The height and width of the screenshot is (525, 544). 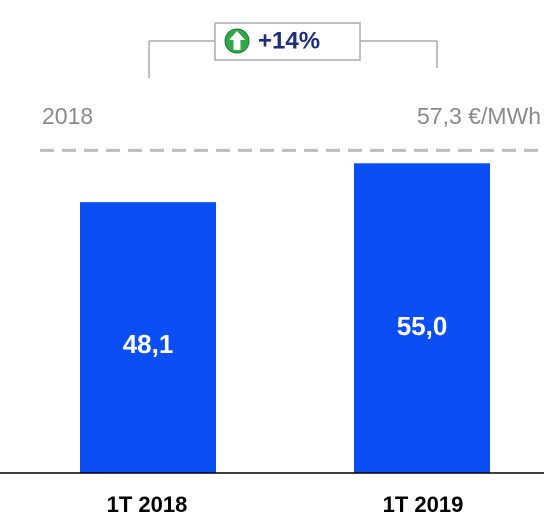 What do you see at coordinates (67, 116) in the screenshot?
I see `reference-period: 2018` at bounding box center [67, 116].